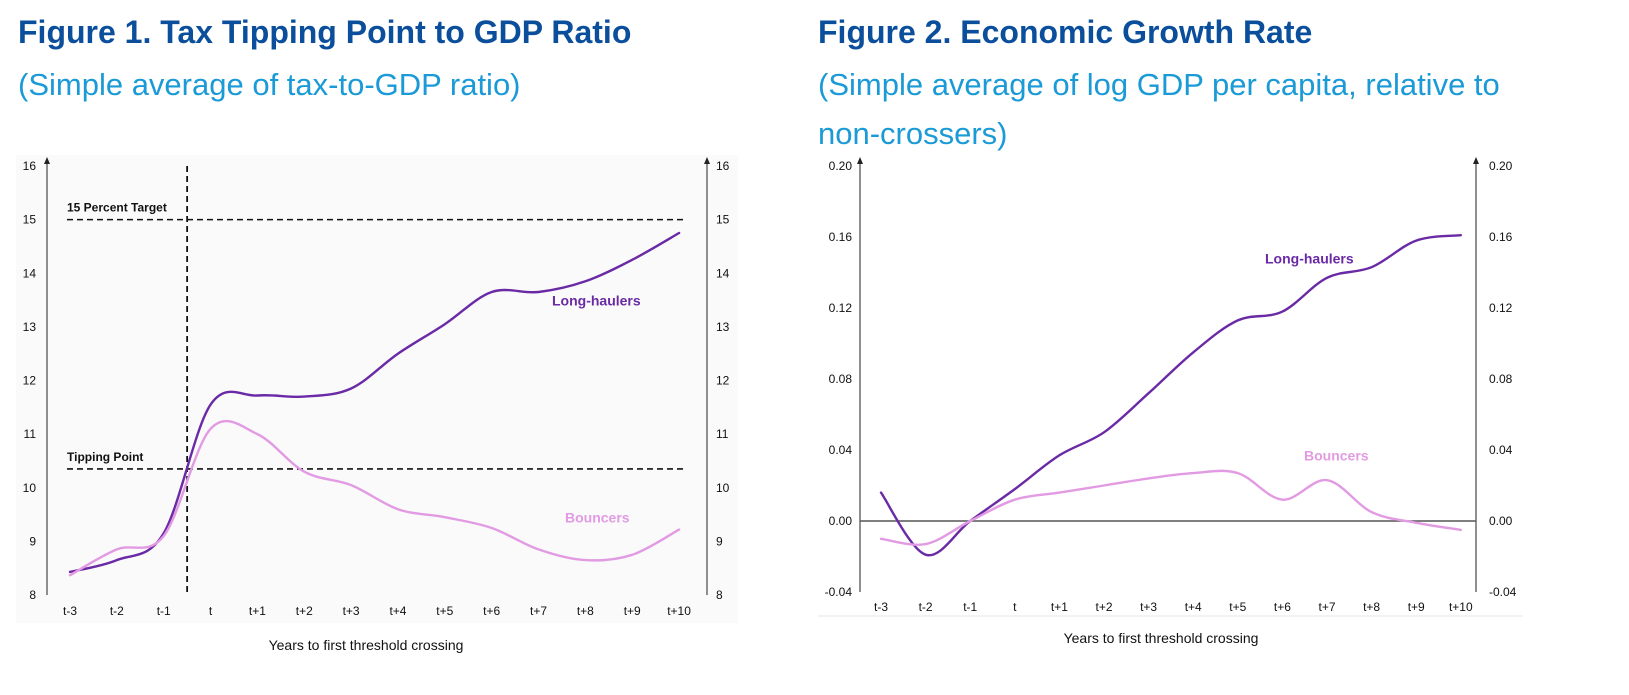 The height and width of the screenshot is (695, 1629). What do you see at coordinates (719, 595) in the screenshot?
I see `y-tick-label-right: 8` at bounding box center [719, 595].